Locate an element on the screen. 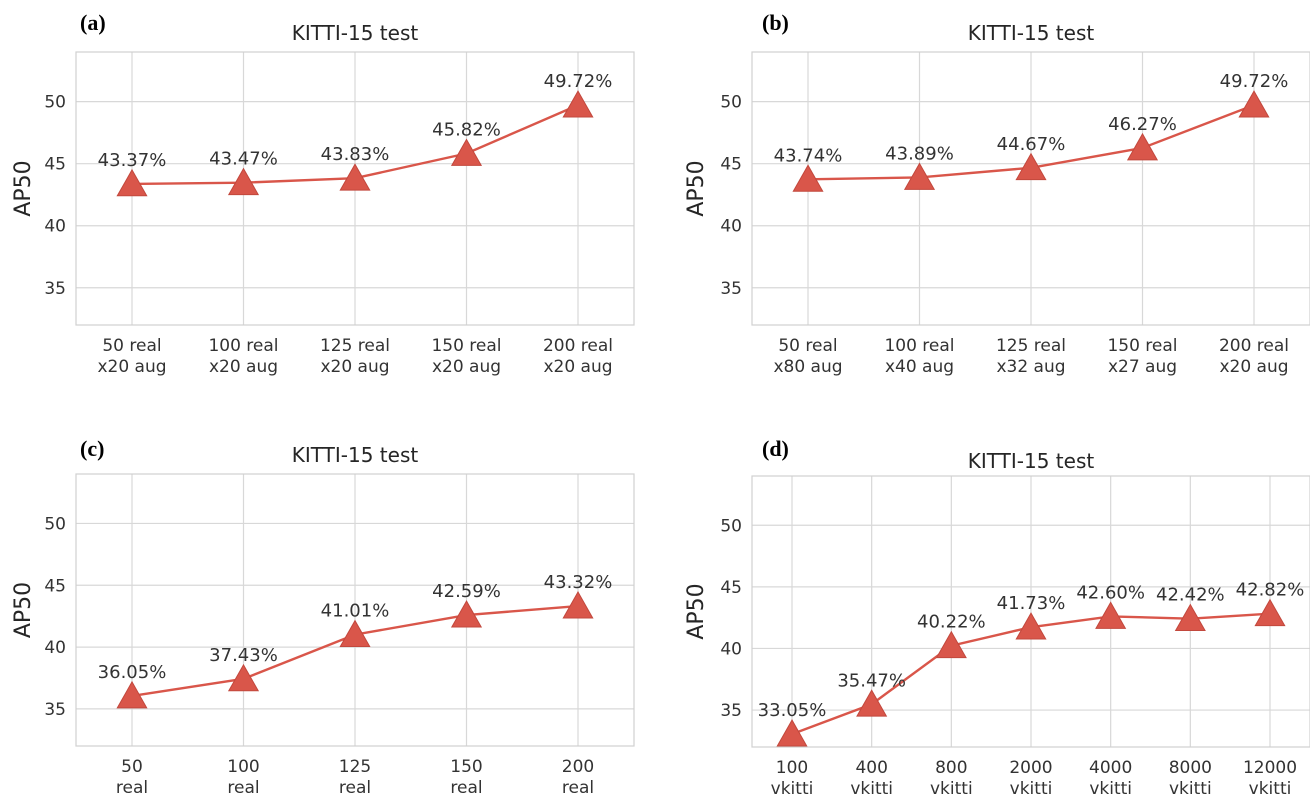 This screenshot has height=794, width=1310. data-label: 42.82% is located at coordinates (1270, 590).